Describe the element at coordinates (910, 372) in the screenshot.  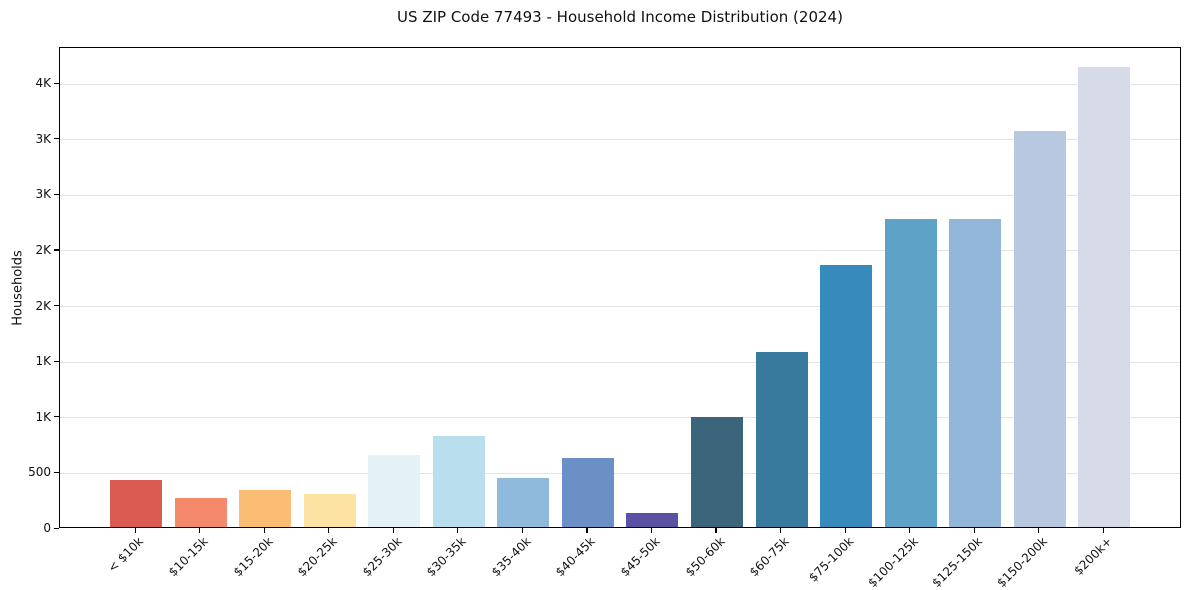
I see `bar-100-125k` at that location.